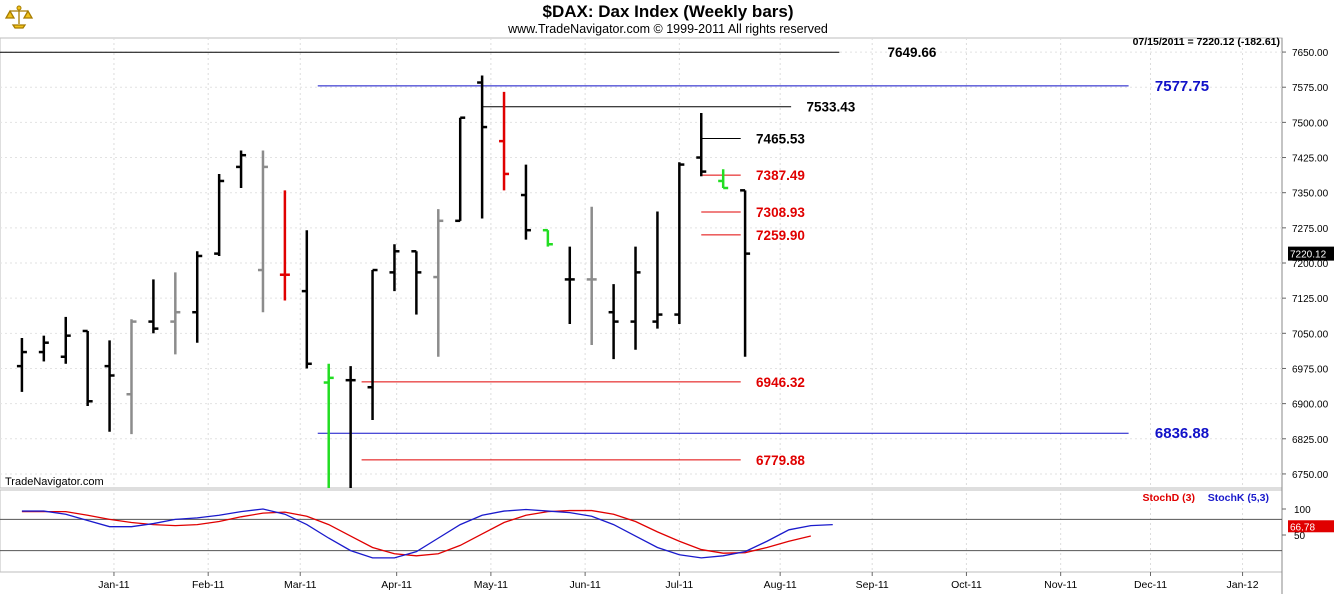 The image size is (1336, 594). I want to click on y-tick-label: 7050.00, so click(1310, 334).